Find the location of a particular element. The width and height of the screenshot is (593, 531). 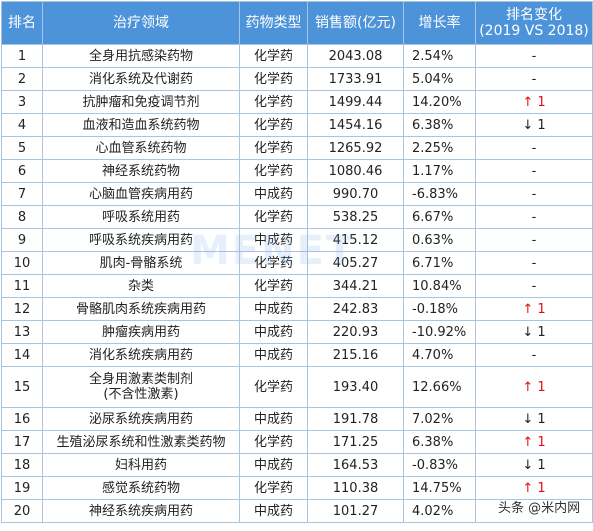

cell-rank: 4 is located at coordinates (22, 125).